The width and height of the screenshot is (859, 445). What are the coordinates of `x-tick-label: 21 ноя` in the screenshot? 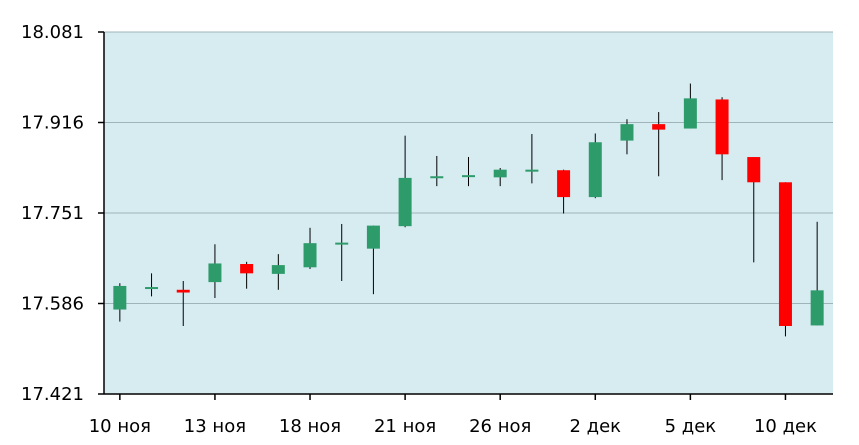 It's located at (405, 426).